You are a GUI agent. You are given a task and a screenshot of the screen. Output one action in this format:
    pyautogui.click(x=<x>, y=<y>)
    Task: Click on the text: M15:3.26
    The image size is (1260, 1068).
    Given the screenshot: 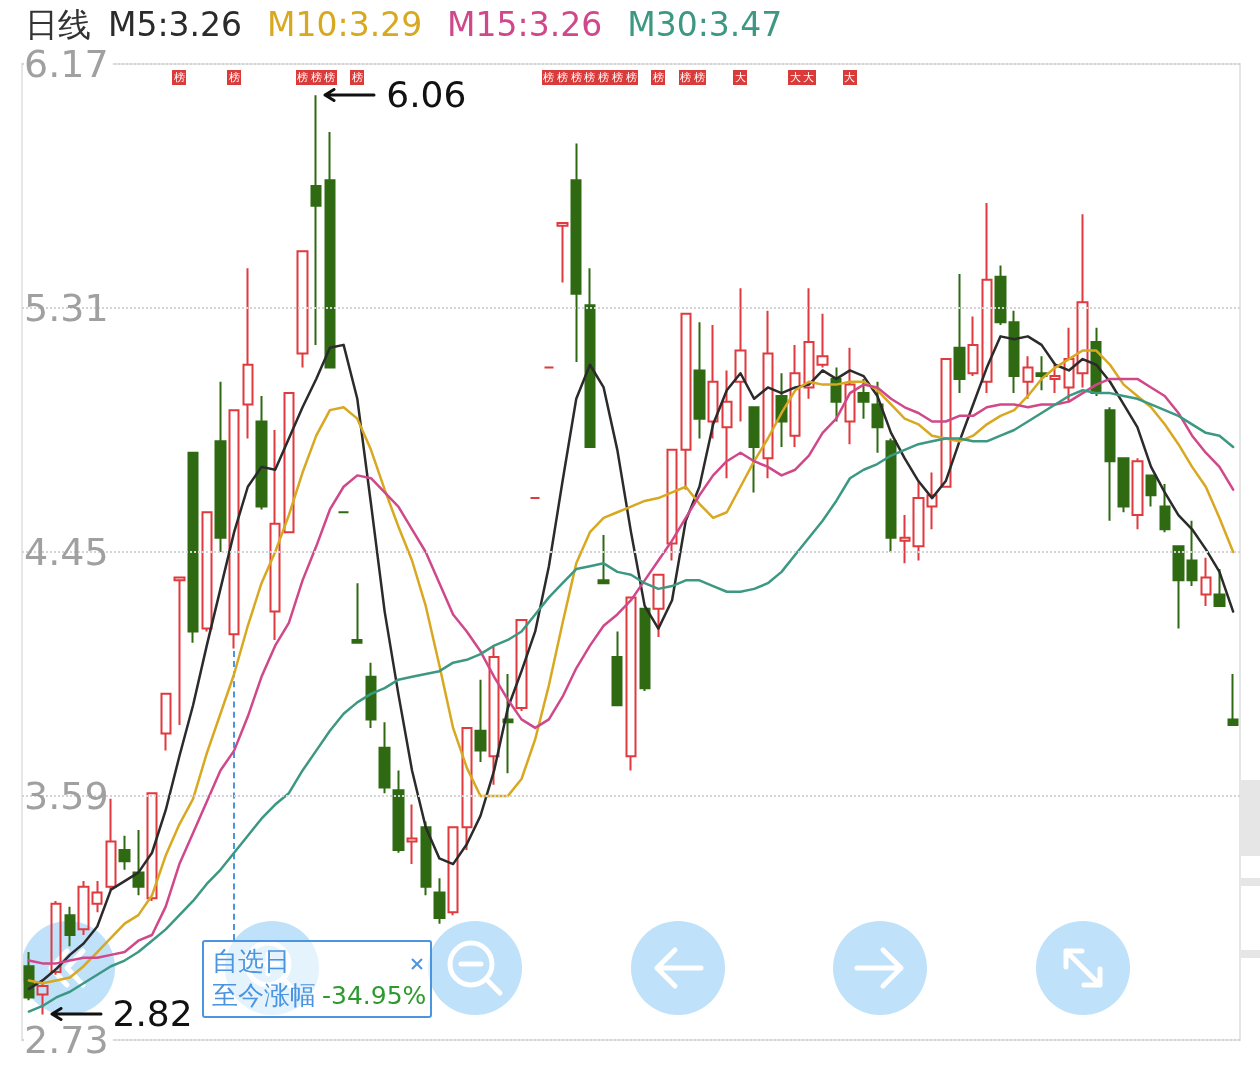 What is the action you would take?
    pyautogui.click(x=525, y=24)
    